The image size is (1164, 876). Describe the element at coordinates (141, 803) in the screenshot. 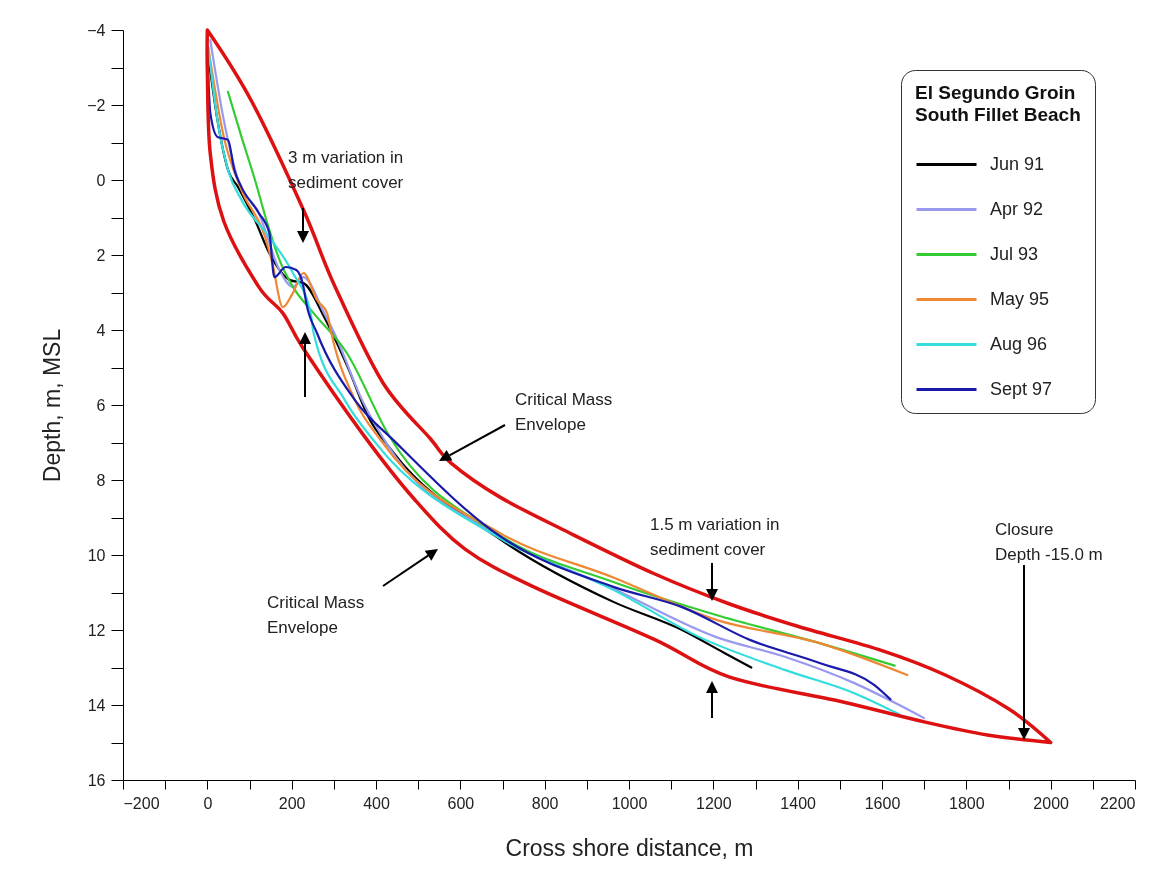

I see `x-tick-label: −200` at that location.